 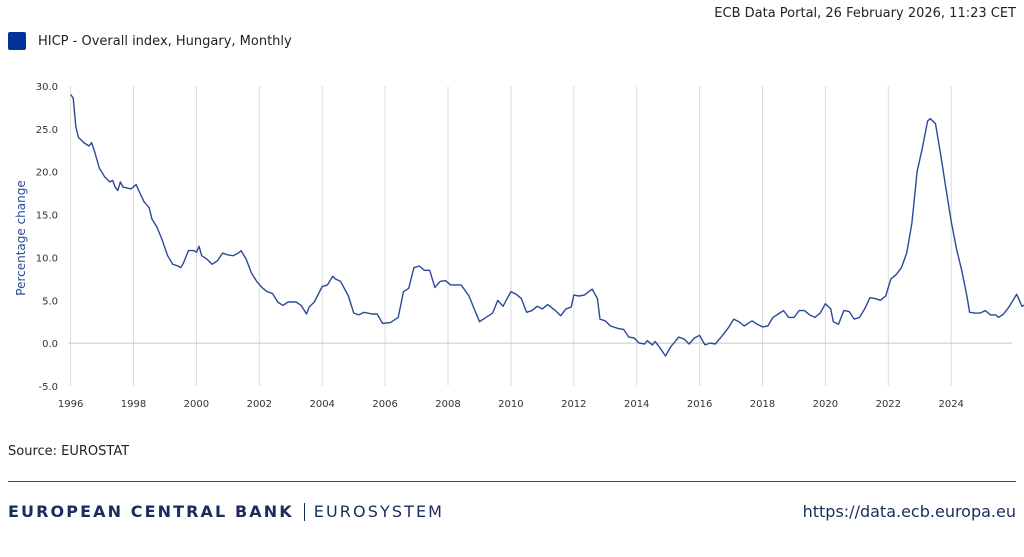 What do you see at coordinates (699, 404) in the screenshot?
I see `x-tick-label: 2016` at bounding box center [699, 404].